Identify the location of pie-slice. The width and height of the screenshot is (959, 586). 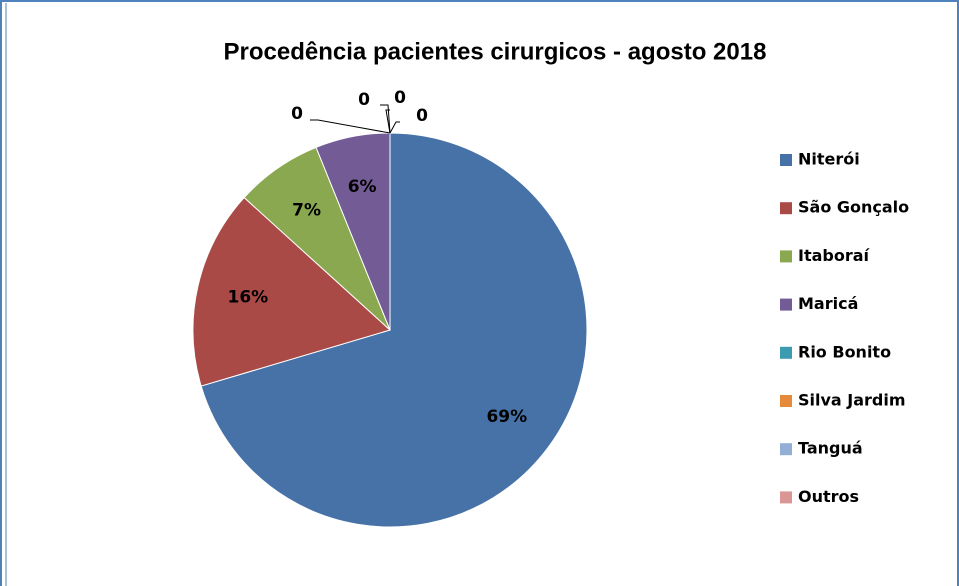
(291, 291).